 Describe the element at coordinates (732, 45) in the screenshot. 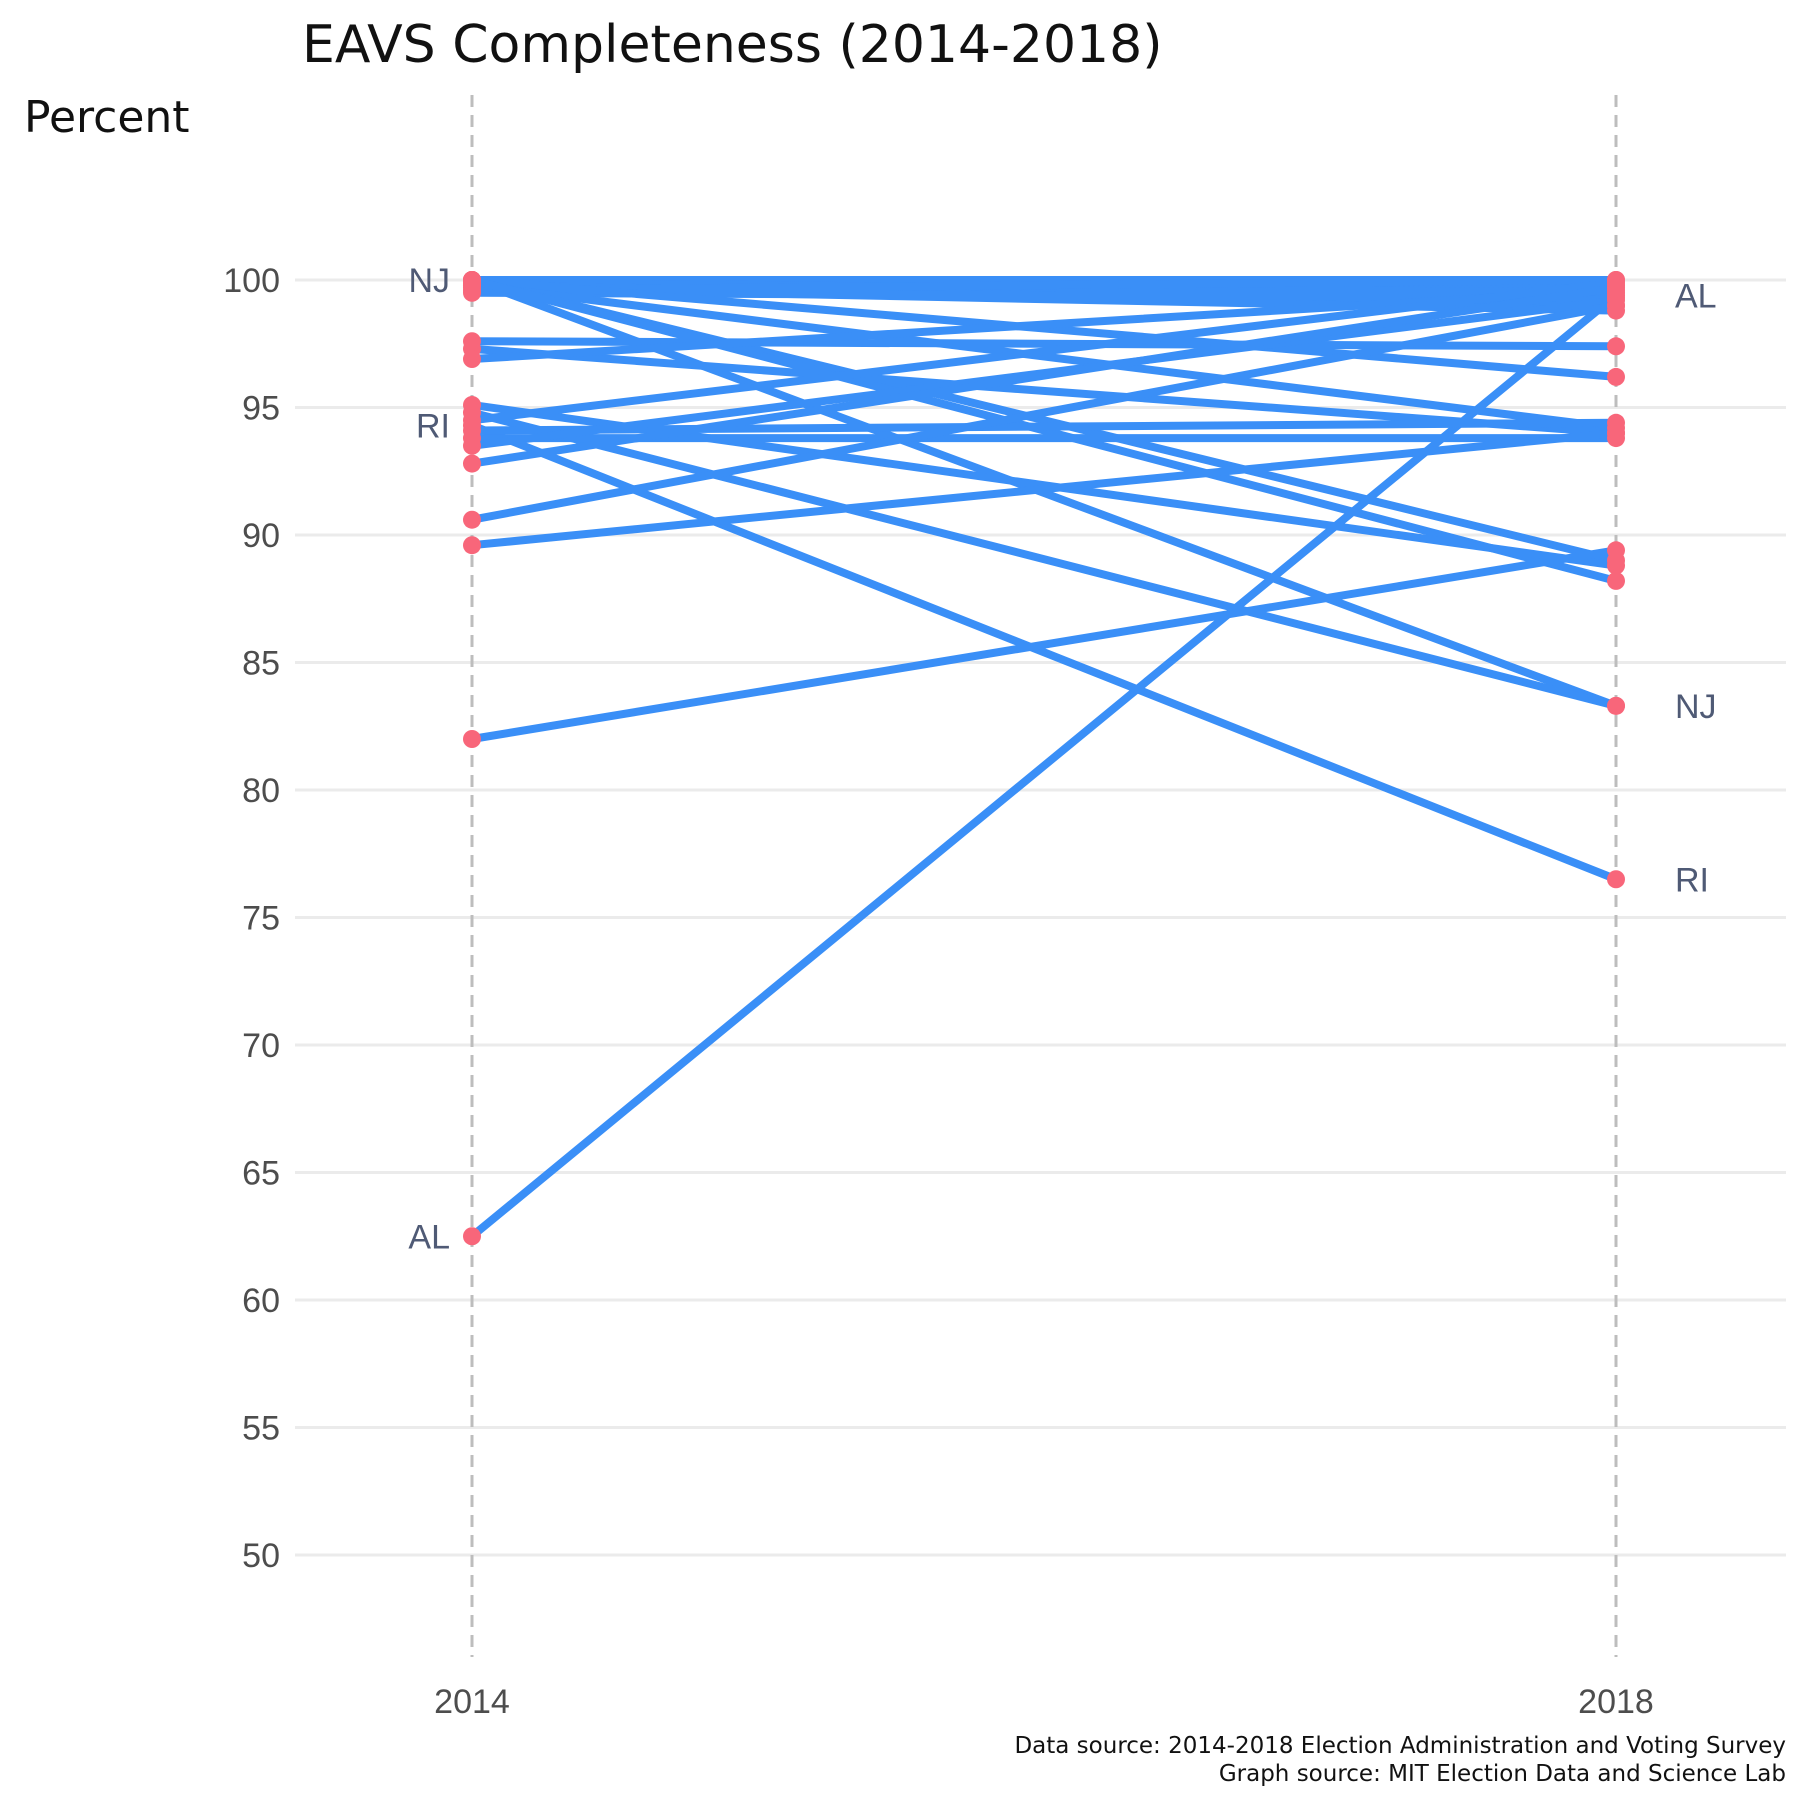

I see `chart-title: EAVS Completeness (2014-2018)` at that location.